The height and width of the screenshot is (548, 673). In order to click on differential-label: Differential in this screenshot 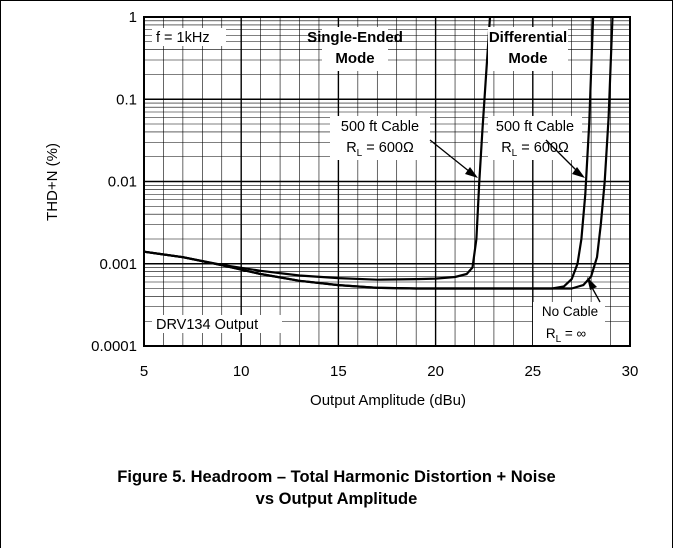, I will do `click(528, 37)`.